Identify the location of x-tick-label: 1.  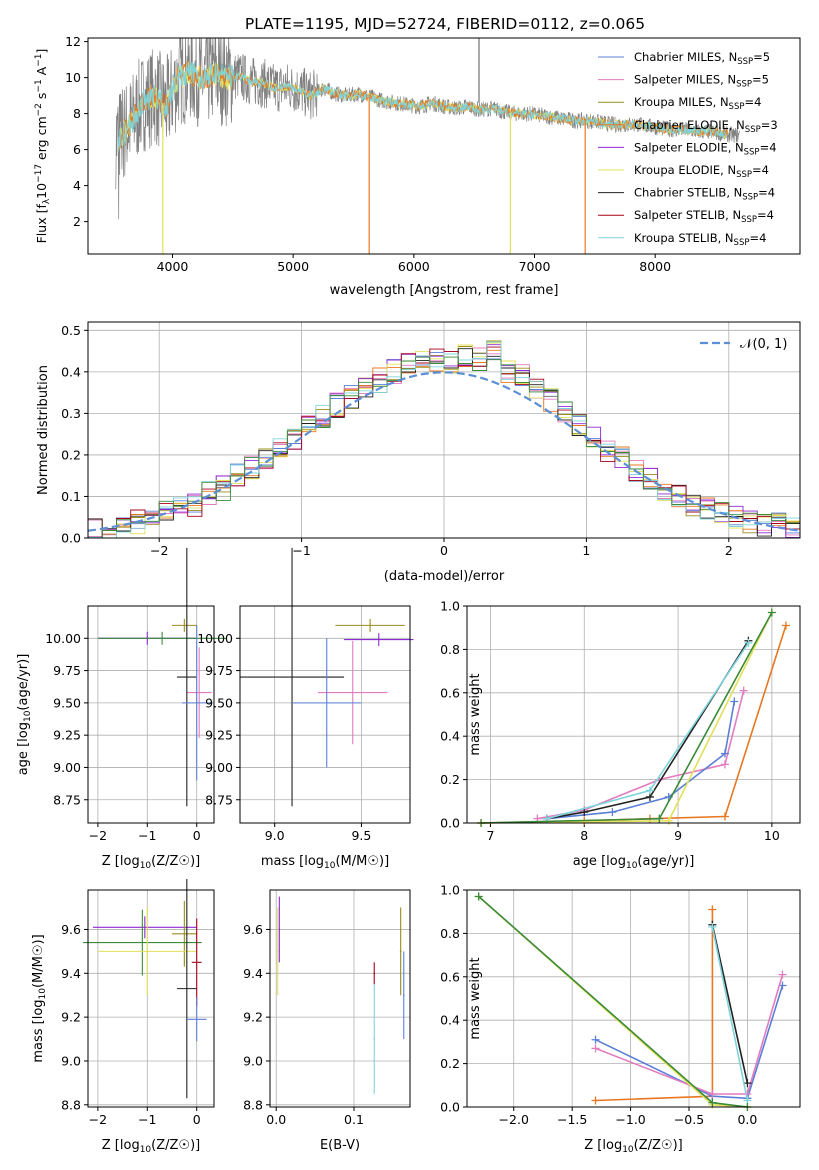
(586, 550).